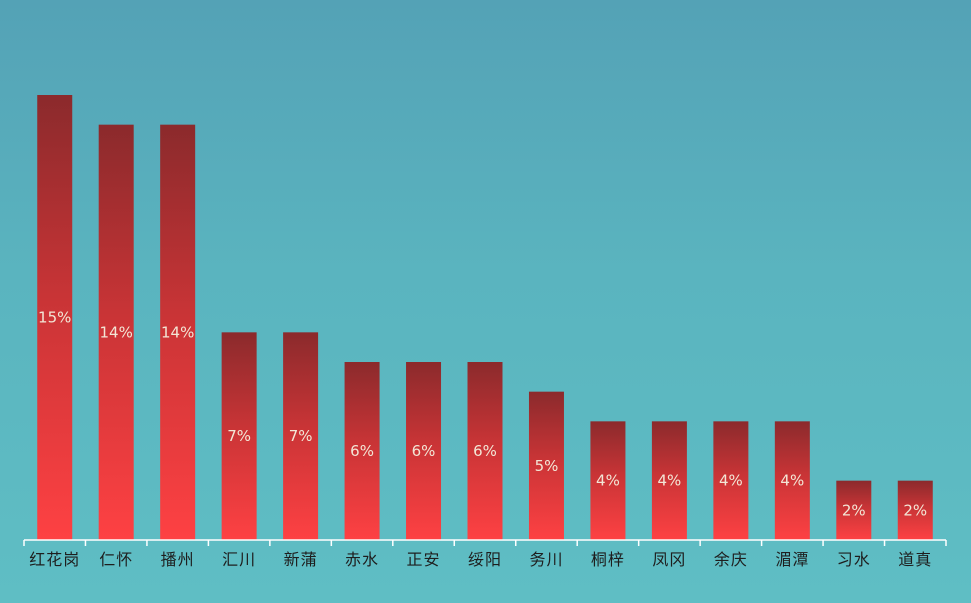 Image resolution: width=971 pixels, height=603 pixels. What do you see at coordinates (546, 559) in the screenshot?
I see `x-tick-label: 务川` at bounding box center [546, 559].